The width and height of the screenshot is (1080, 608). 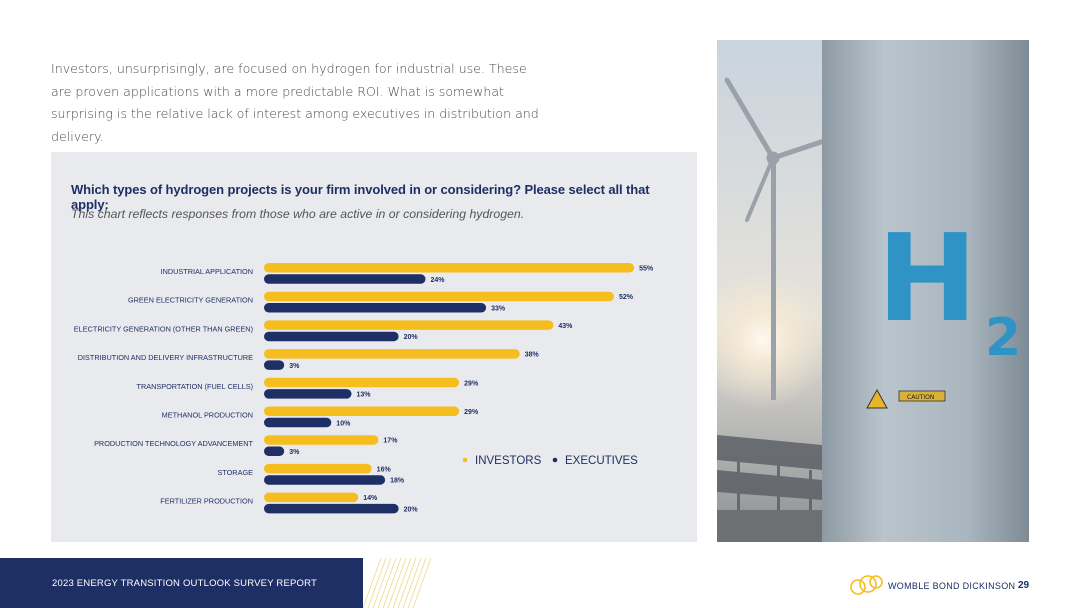 I want to click on caution-sign, so click(x=922, y=396).